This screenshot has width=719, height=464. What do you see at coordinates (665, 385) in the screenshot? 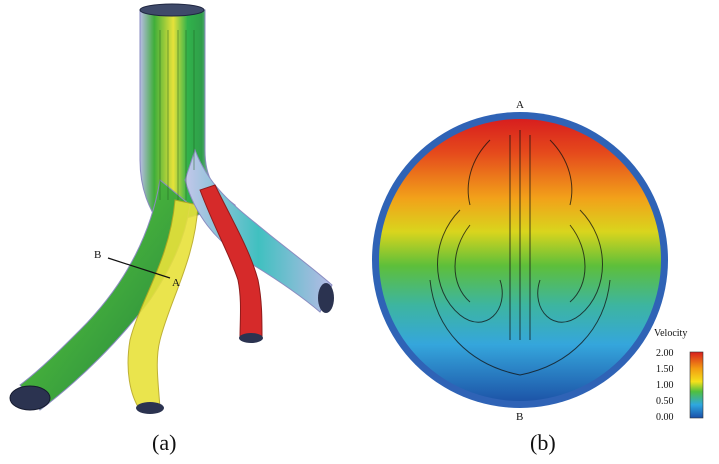
I see `colorbar-tick: 1.00` at bounding box center [665, 385].